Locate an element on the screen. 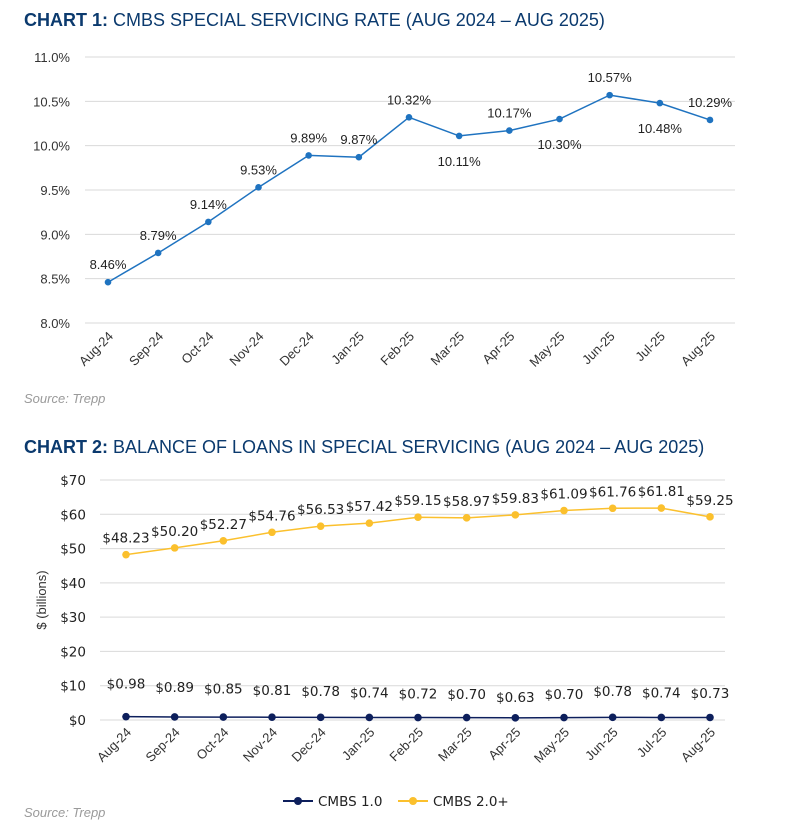  chart1-x-tick: Dec-24 is located at coordinates (297, 349).